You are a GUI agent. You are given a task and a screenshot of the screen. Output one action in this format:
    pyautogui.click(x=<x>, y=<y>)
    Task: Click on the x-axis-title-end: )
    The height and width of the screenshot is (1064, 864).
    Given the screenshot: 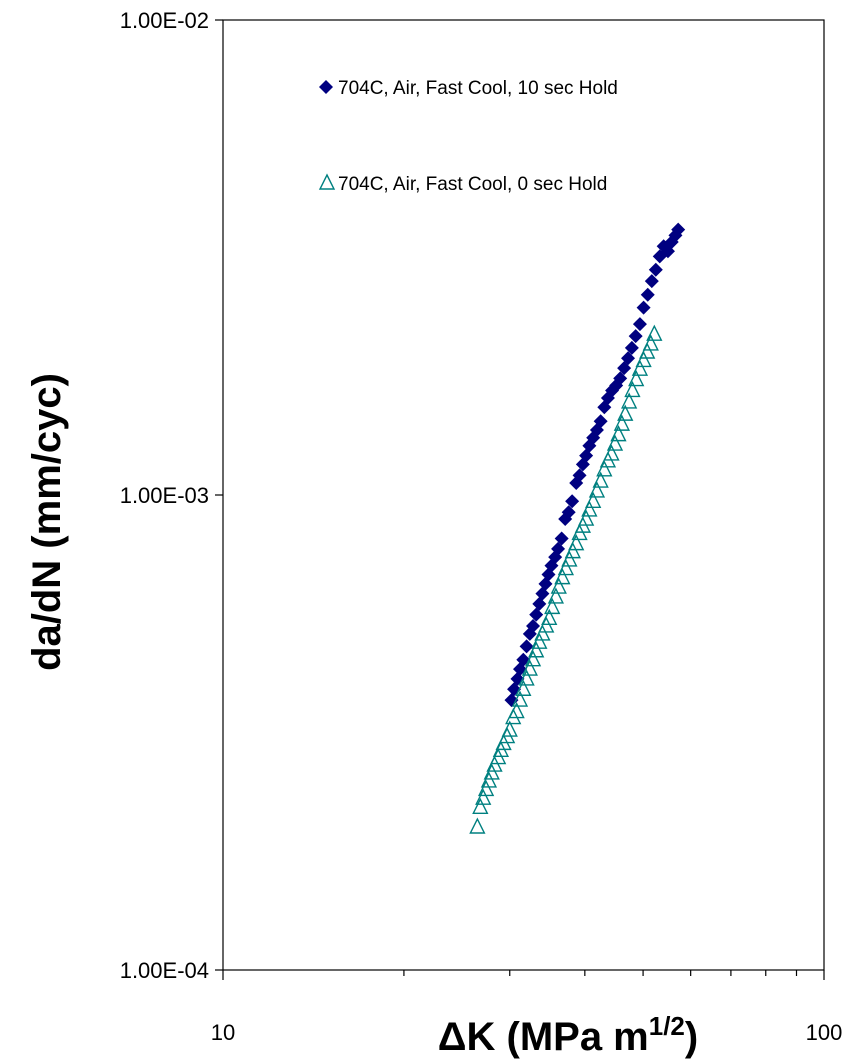 What is the action you would take?
    pyautogui.click(x=691, y=1037)
    